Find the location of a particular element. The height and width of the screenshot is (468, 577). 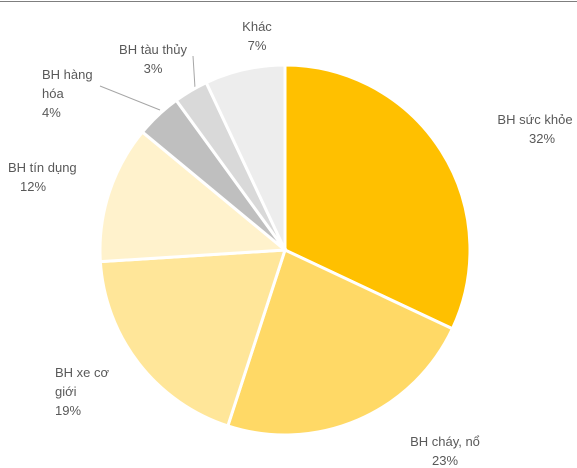

category-label: Khác is located at coordinates (257, 26).